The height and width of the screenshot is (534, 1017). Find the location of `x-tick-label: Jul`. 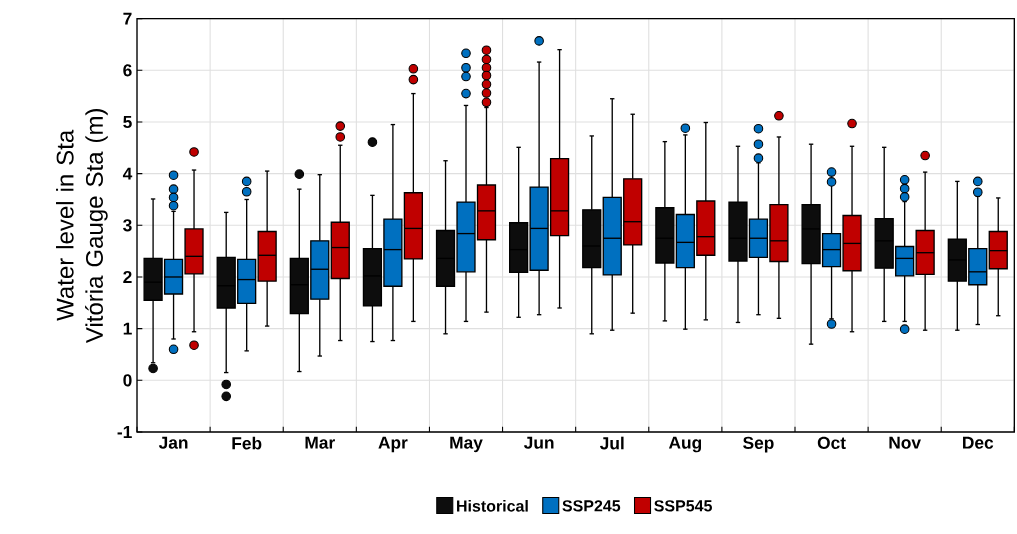

x-tick-label: Jul is located at coordinates (611, 443).